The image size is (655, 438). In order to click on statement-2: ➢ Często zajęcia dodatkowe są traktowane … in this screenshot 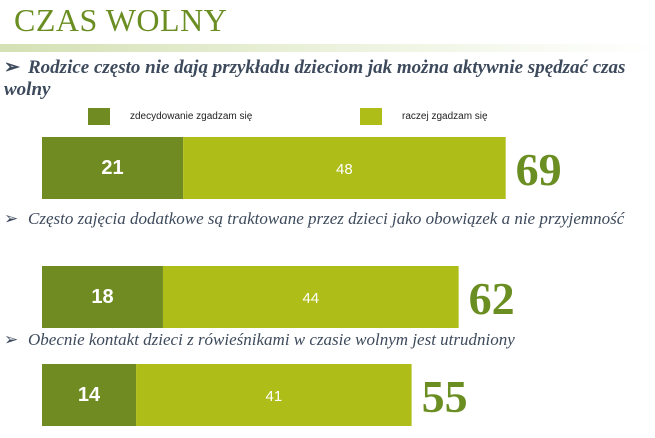, I will do `click(324, 219)`.